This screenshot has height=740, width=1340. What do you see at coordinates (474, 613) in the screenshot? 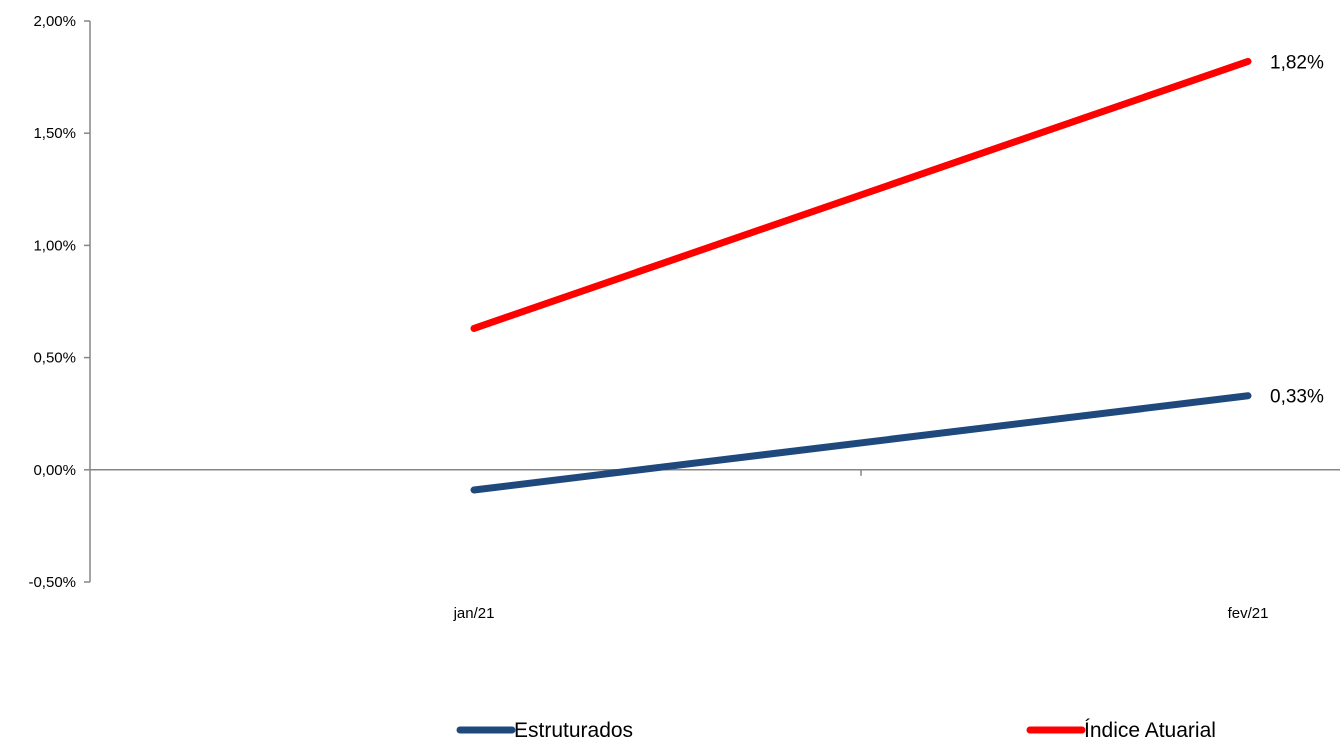
I see `x-tick-label: jan/21` at bounding box center [474, 613].